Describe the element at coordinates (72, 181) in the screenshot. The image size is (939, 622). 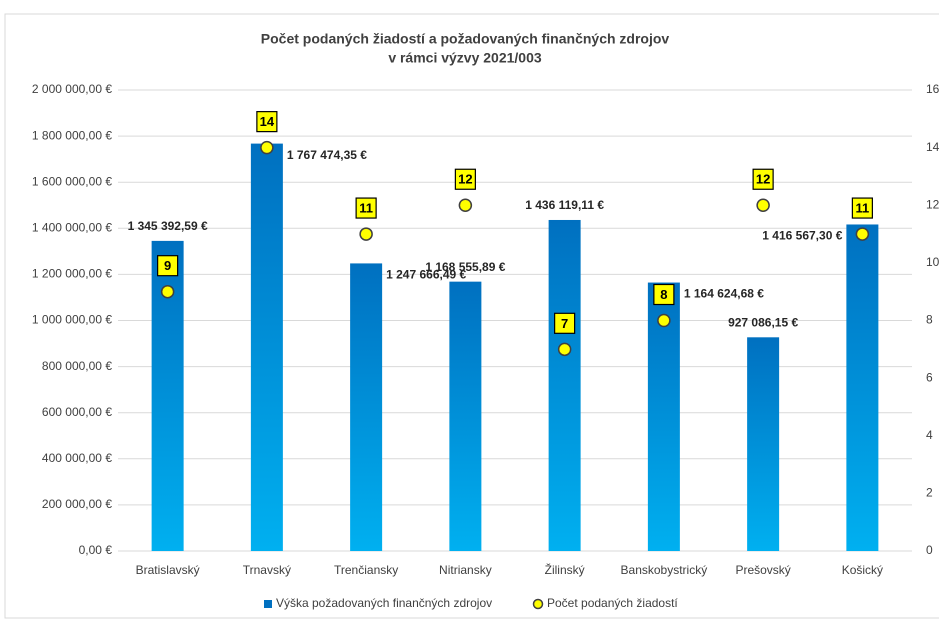
I see `y-tick-label: 1 600 000,00 €` at that location.